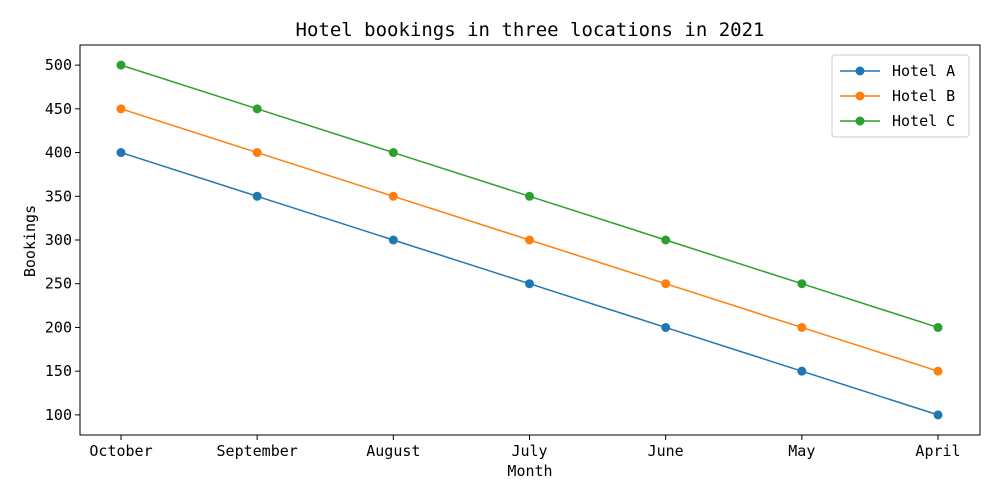 The height and width of the screenshot is (500, 1000). I want to click on y-tick-label: 100, so click(58, 415).